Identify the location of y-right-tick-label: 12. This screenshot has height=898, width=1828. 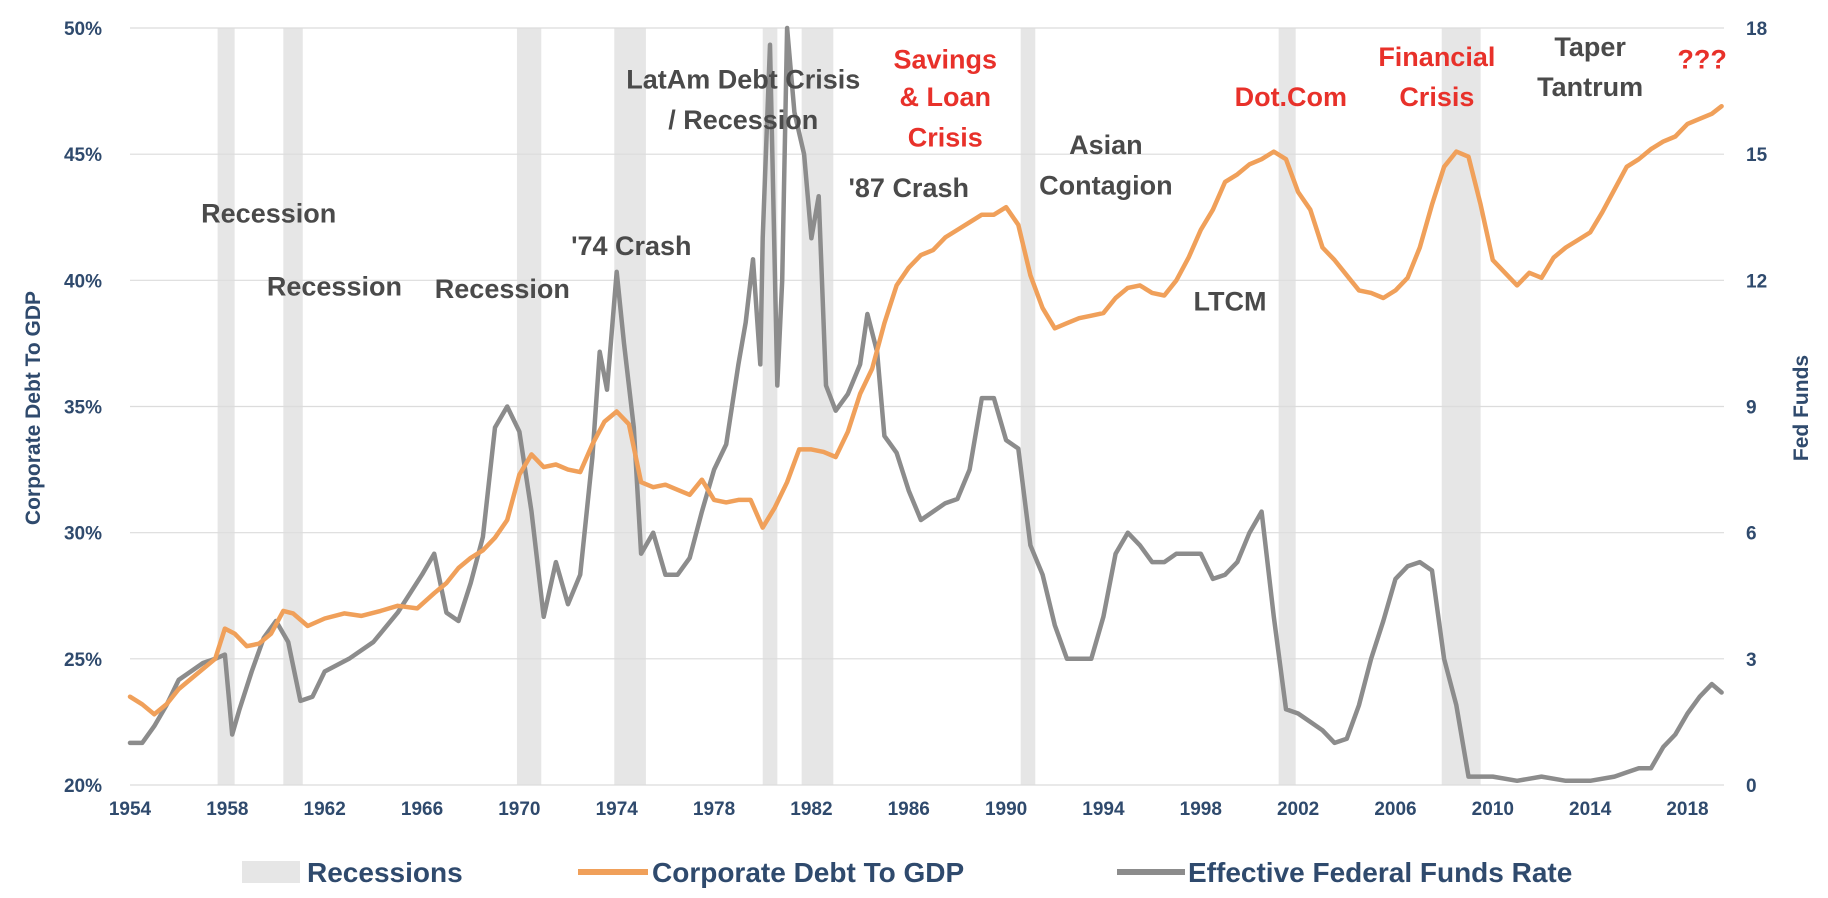
(1756, 281).